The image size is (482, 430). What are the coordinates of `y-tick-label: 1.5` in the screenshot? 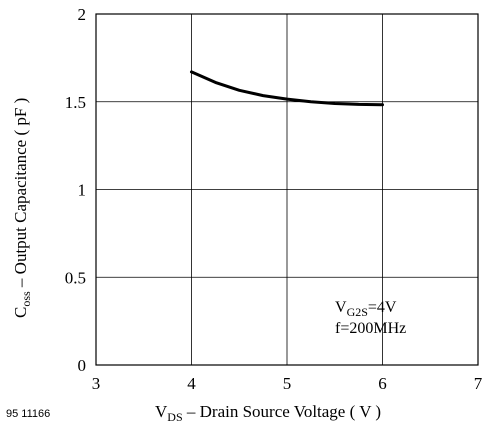 It's located at (75, 102).